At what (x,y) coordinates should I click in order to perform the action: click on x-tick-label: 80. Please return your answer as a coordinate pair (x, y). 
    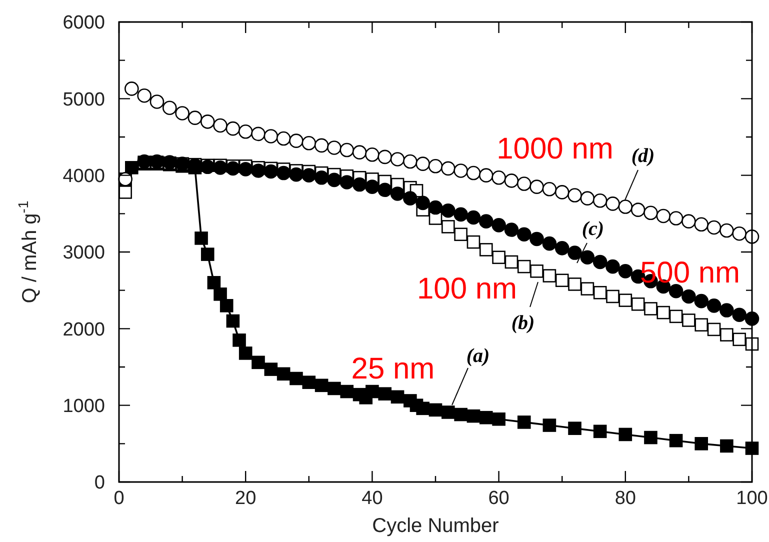
    Looking at the image, I should click on (625, 498).